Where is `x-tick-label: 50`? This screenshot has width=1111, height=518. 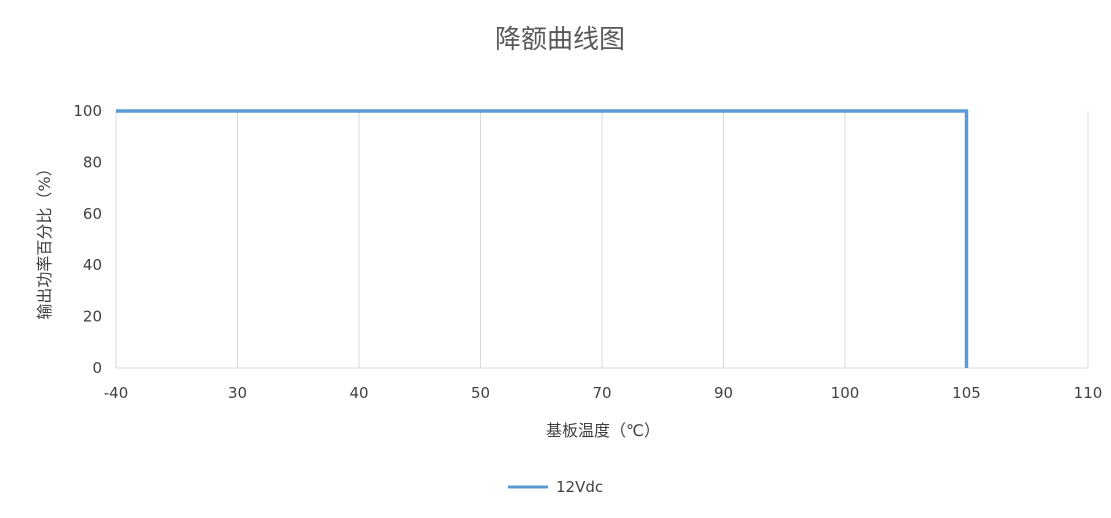 x-tick-label: 50 is located at coordinates (480, 393).